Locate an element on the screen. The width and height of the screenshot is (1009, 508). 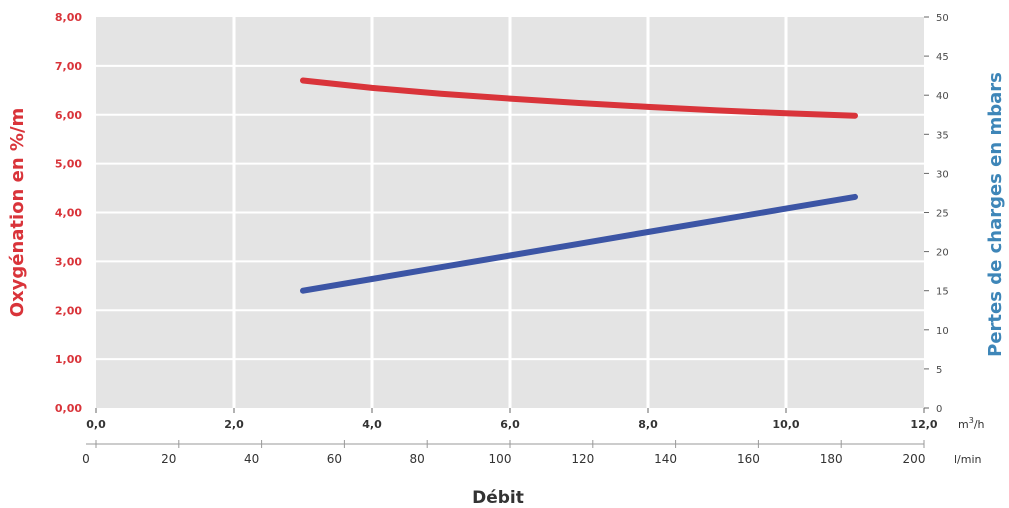
x-secondary-tick-label: 200 is located at coordinates (914, 459).